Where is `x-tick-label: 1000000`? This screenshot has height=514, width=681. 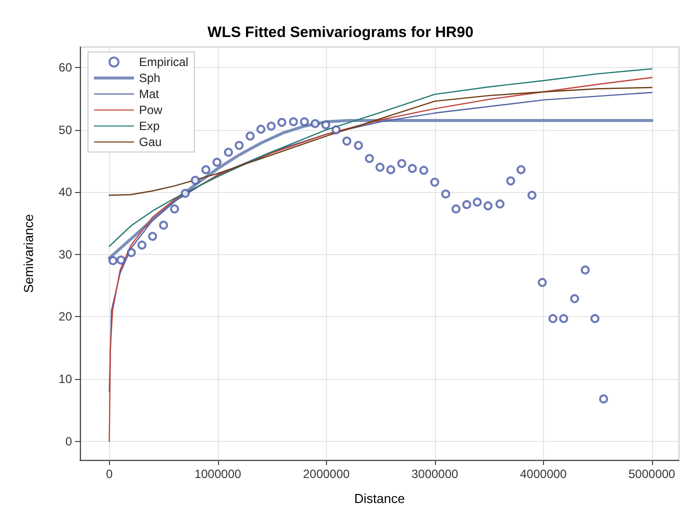 x-tick-label: 1000000 is located at coordinates (218, 474).